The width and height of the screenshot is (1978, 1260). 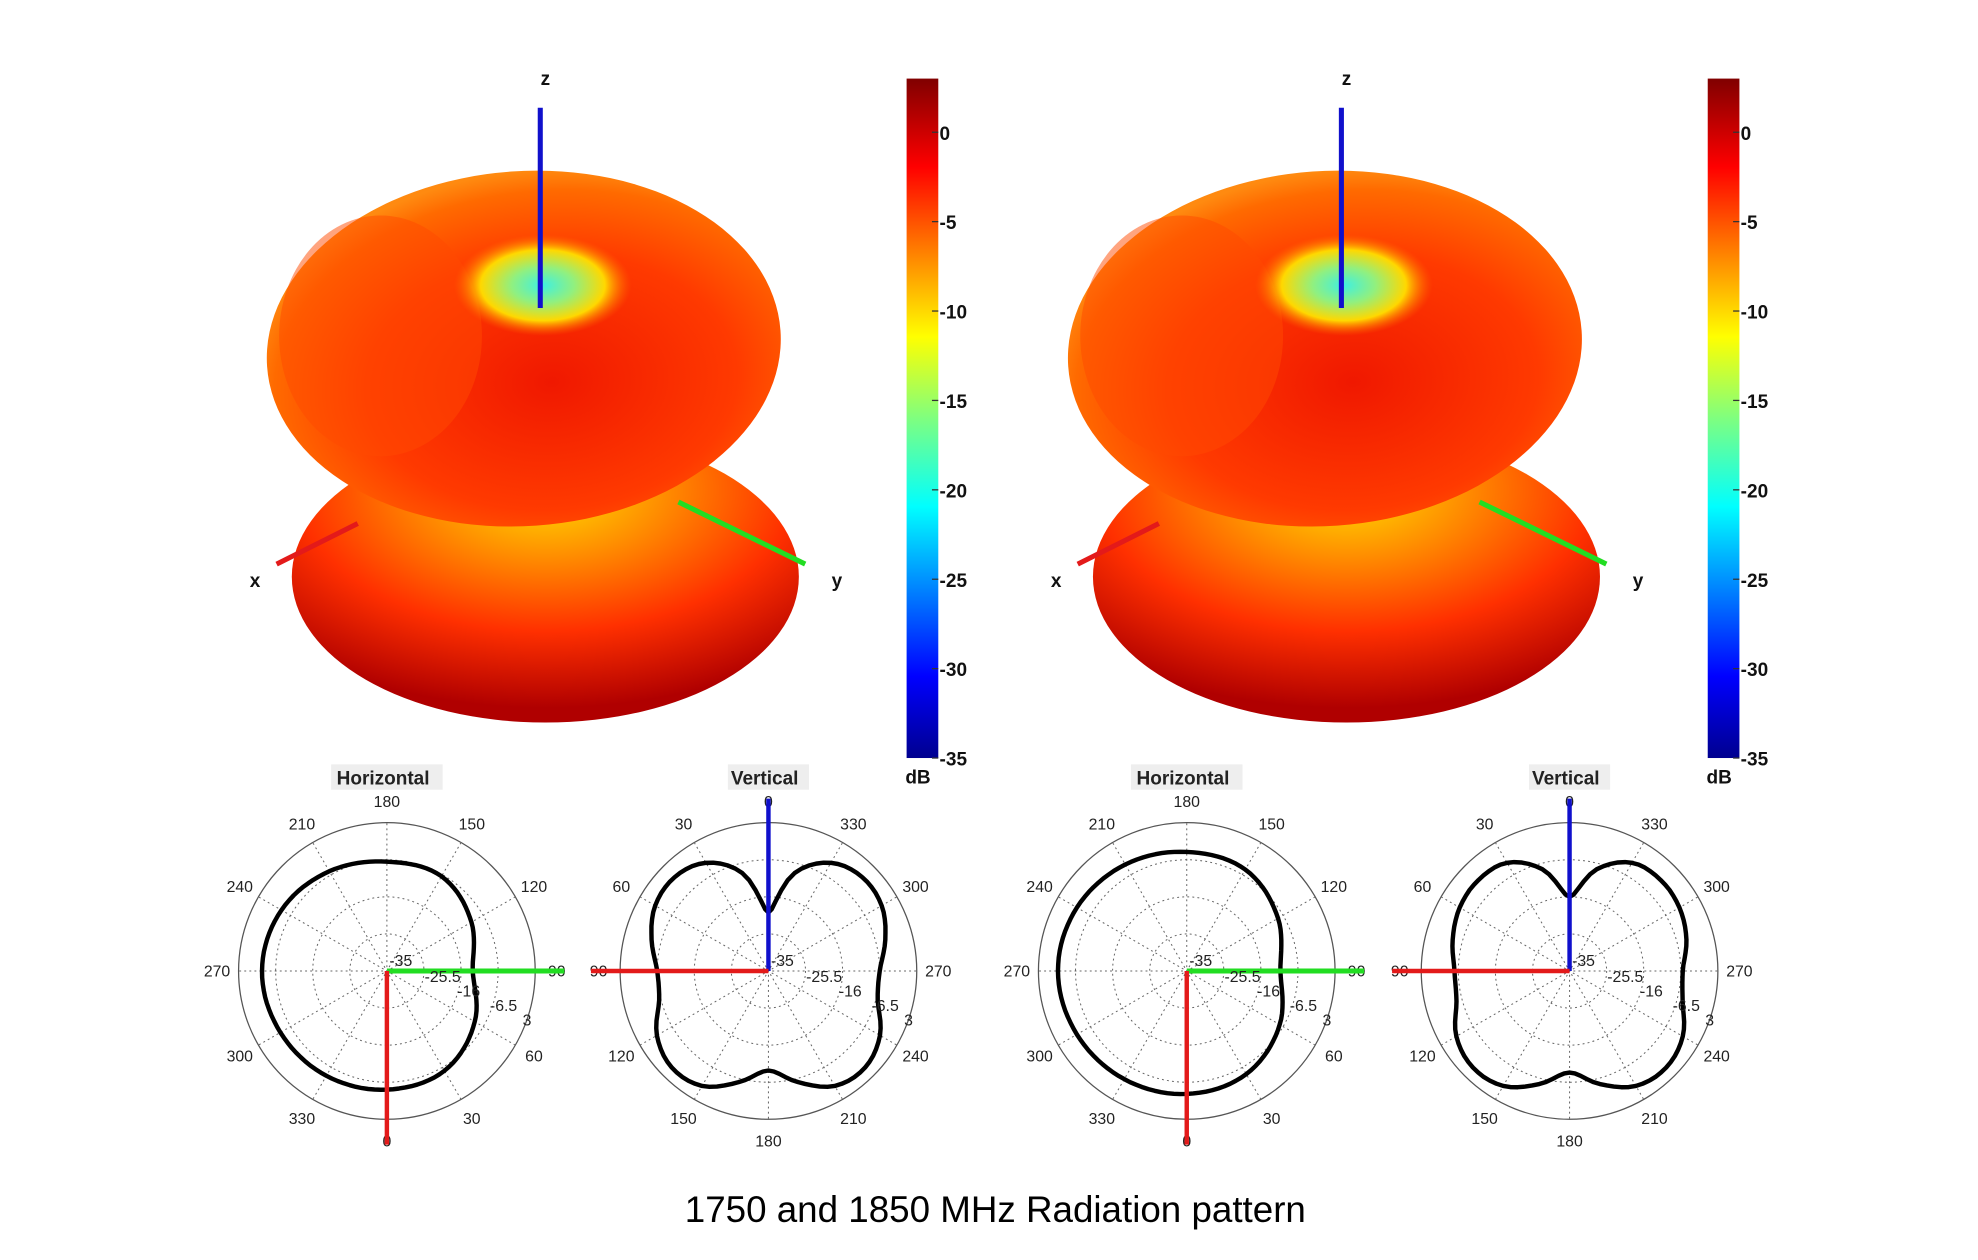 What do you see at coordinates (543, 285) in the screenshot?
I see `null-dimple` at bounding box center [543, 285].